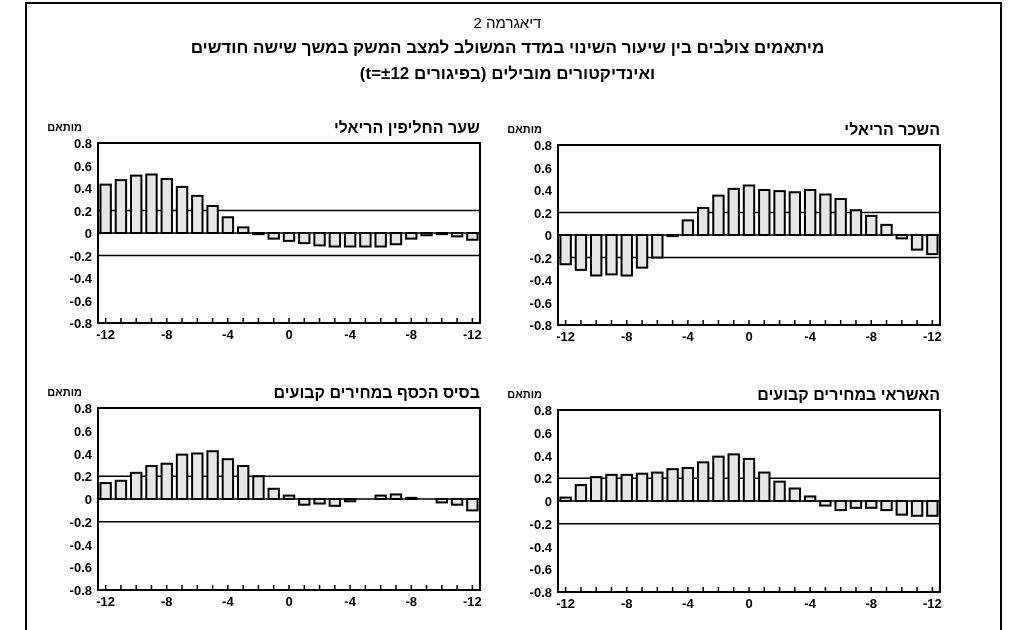  I want to click on chart-title: השכר הריאלי, so click(892, 130).